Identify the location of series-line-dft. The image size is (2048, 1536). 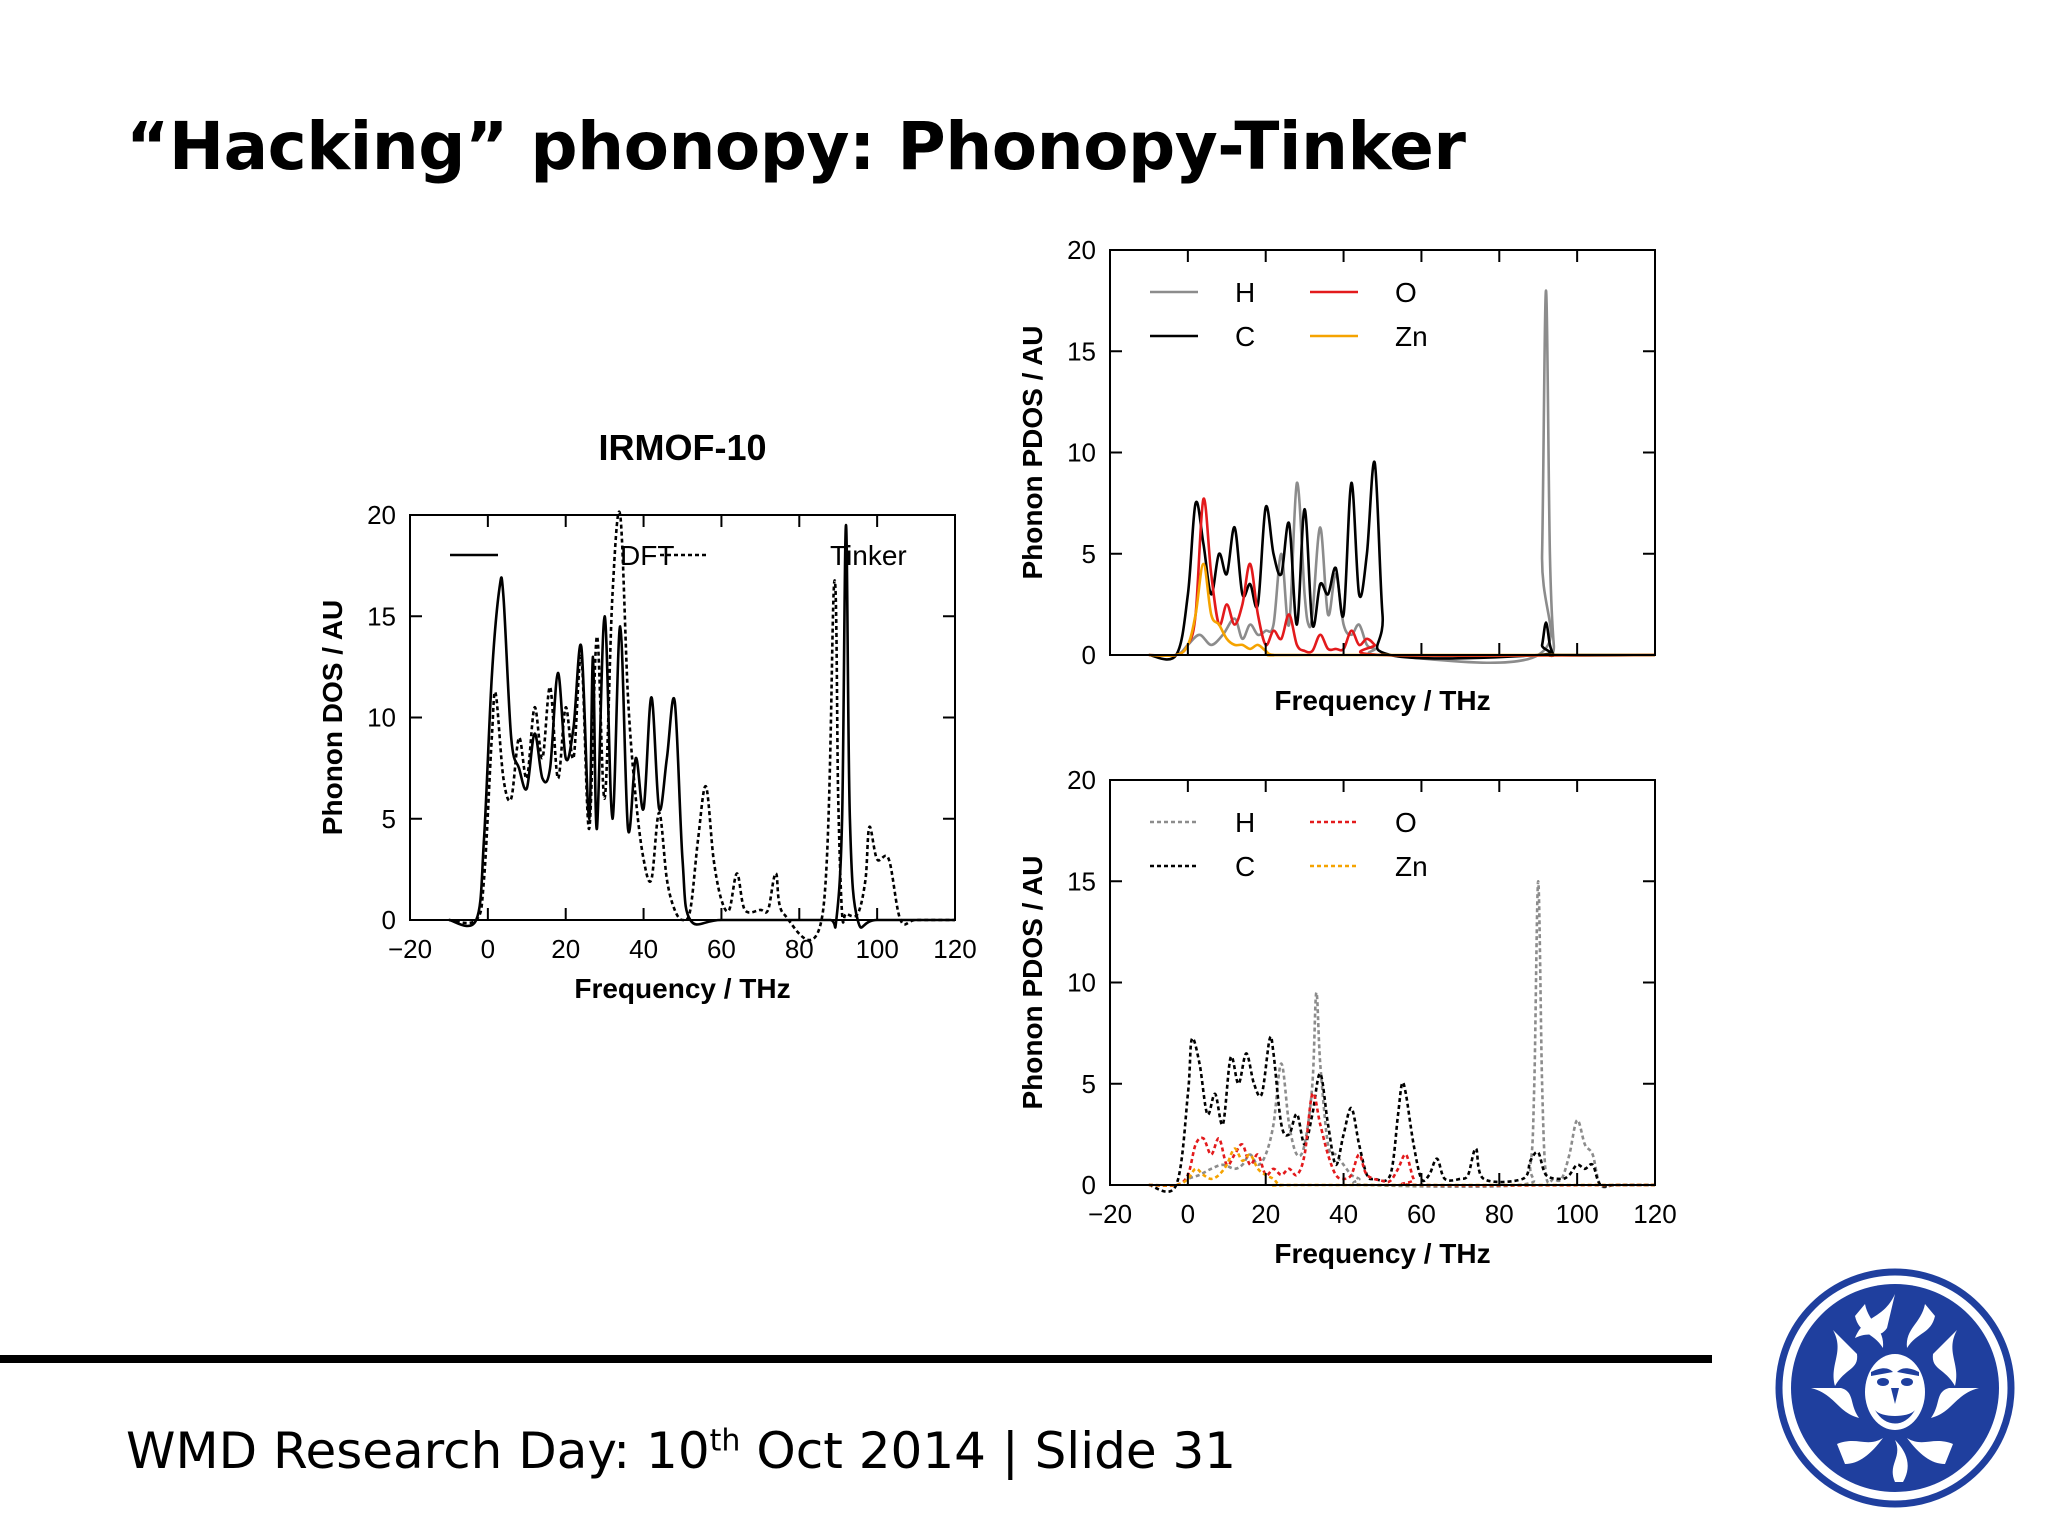
(701, 726).